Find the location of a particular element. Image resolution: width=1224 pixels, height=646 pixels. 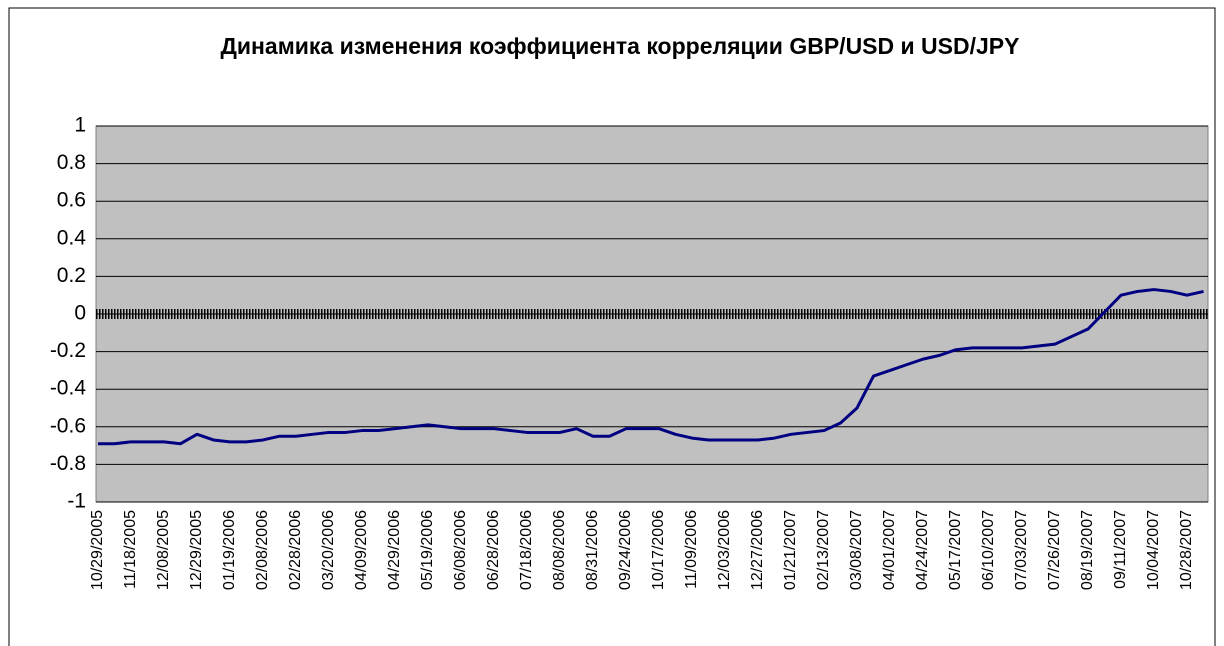

y-tick-label: -0.8 is located at coordinates (68, 463).